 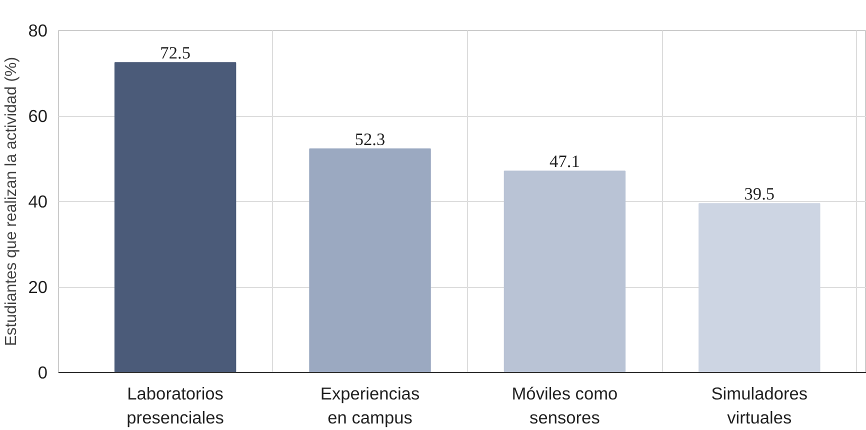 I want to click on data-label: 39.5, so click(x=759, y=194).